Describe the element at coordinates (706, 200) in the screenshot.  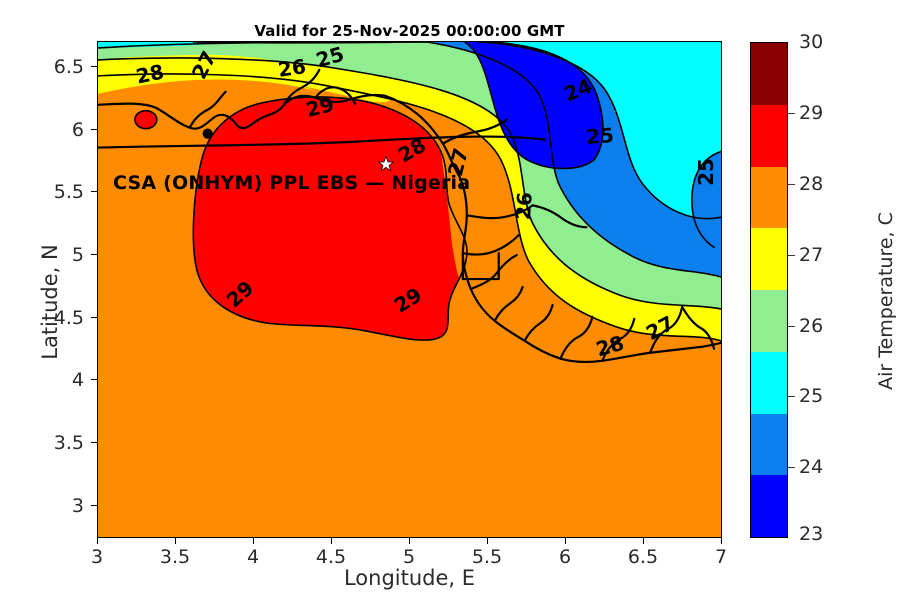
I see `band-23-24-east-lobe` at that location.